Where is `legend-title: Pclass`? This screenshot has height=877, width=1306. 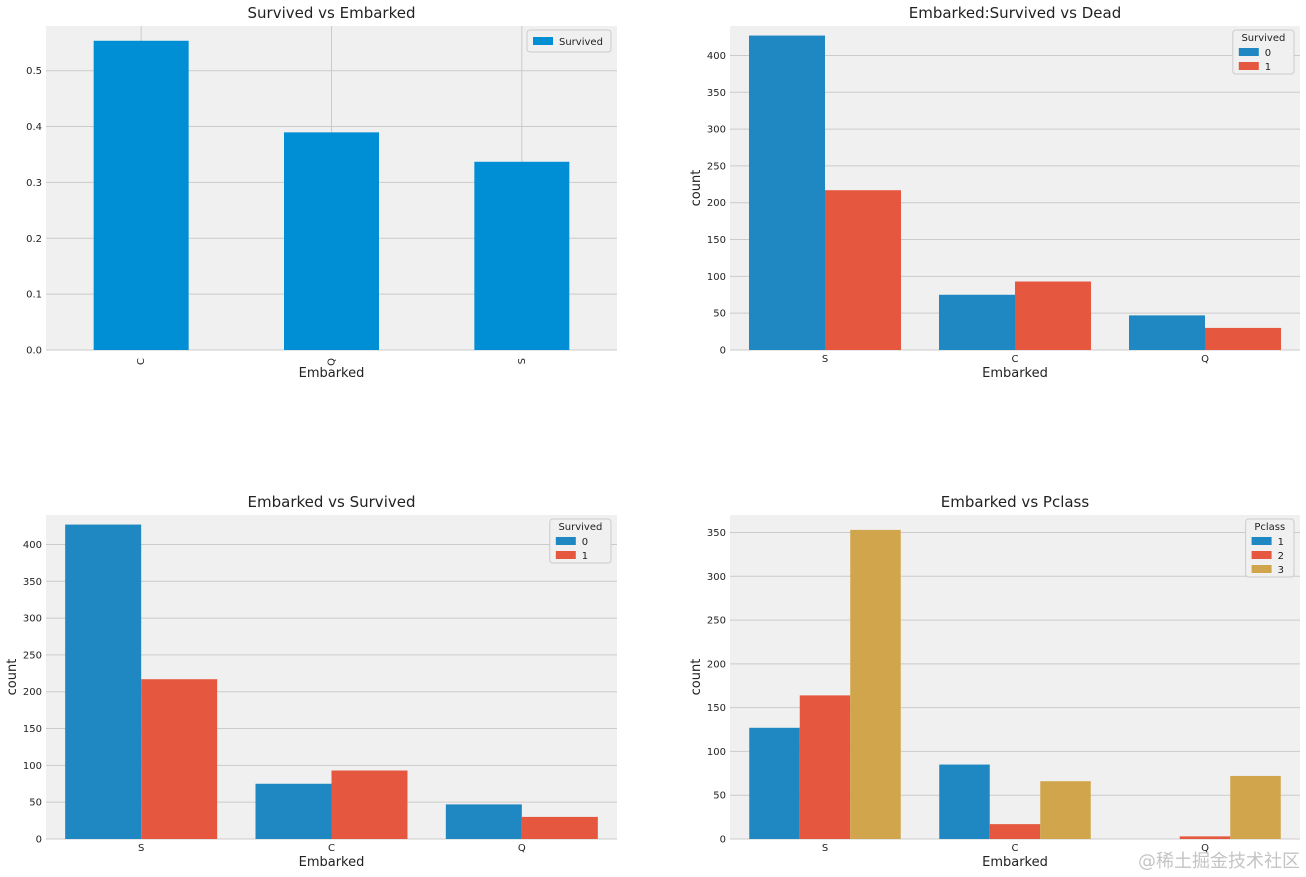
legend-title: Pclass is located at coordinates (1269, 527).